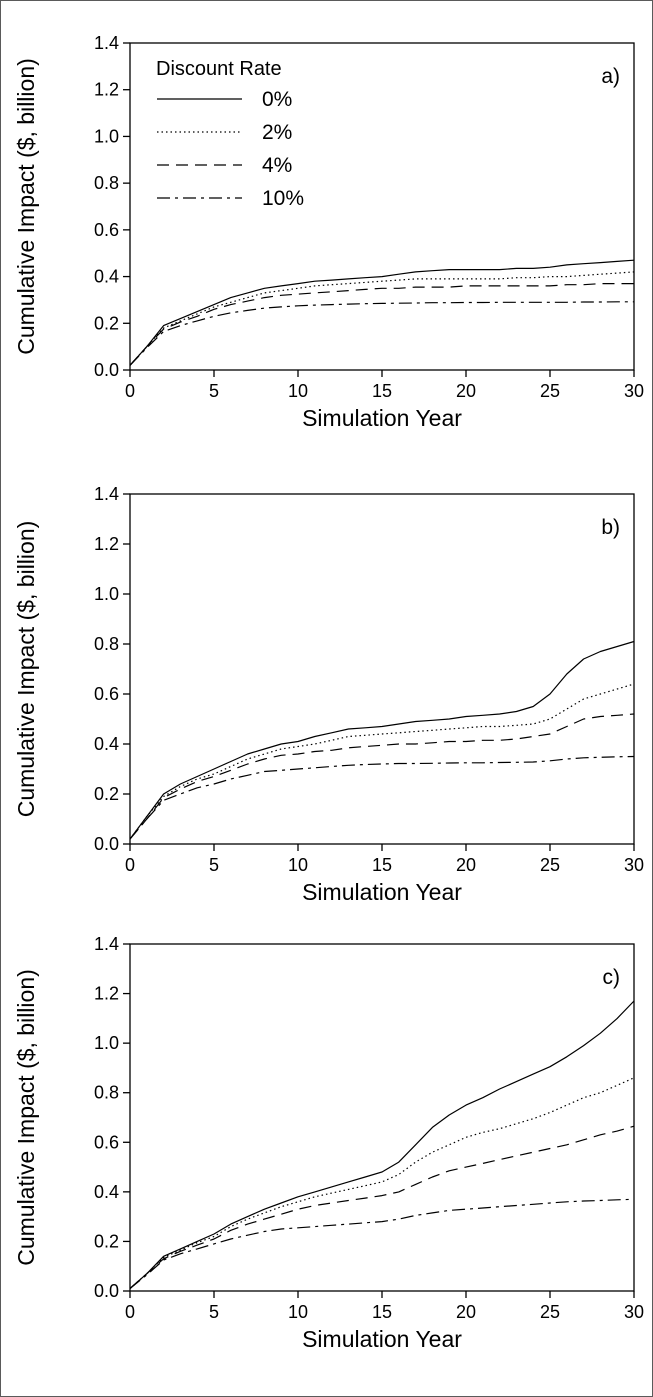 This screenshot has width=653, height=1397. I want to click on legend: Discount Rate 0% 2% 4% 10%, so click(230, 134).